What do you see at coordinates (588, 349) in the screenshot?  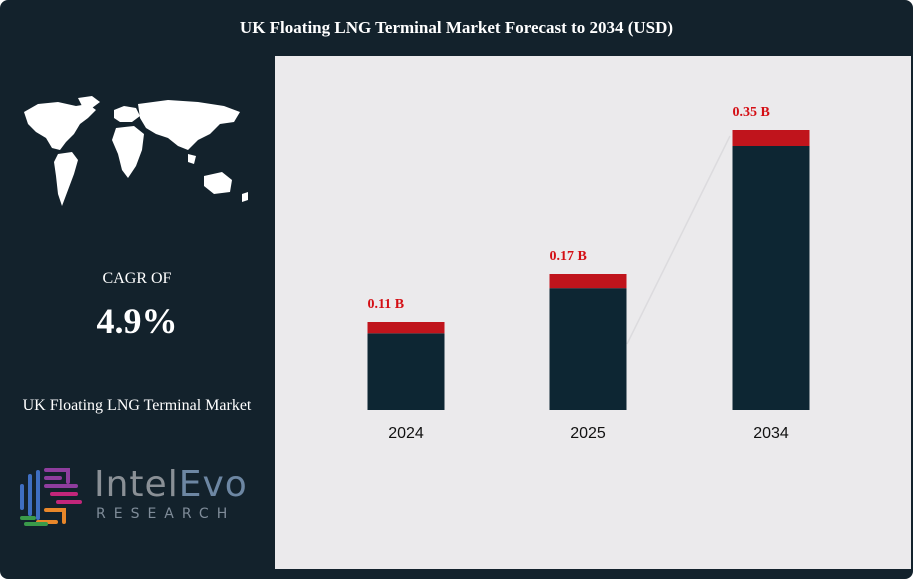 I see `bar-2025` at bounding box center [588, 349].